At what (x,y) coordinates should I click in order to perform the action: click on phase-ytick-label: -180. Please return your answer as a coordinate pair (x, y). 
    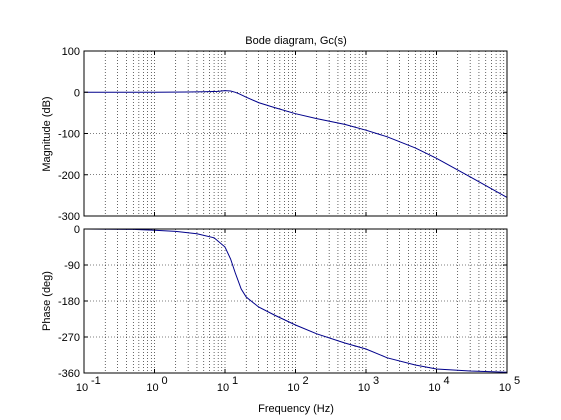
    Looking at the image, I should click on (69, 302).